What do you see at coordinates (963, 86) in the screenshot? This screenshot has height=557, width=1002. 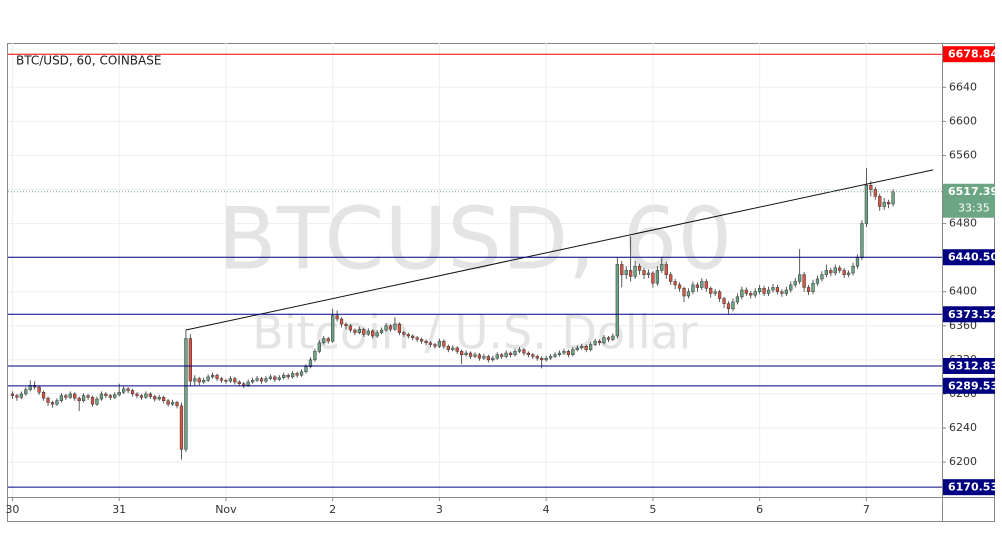 I see `y-tick-label: 6640` at bounding box center [963, 86].